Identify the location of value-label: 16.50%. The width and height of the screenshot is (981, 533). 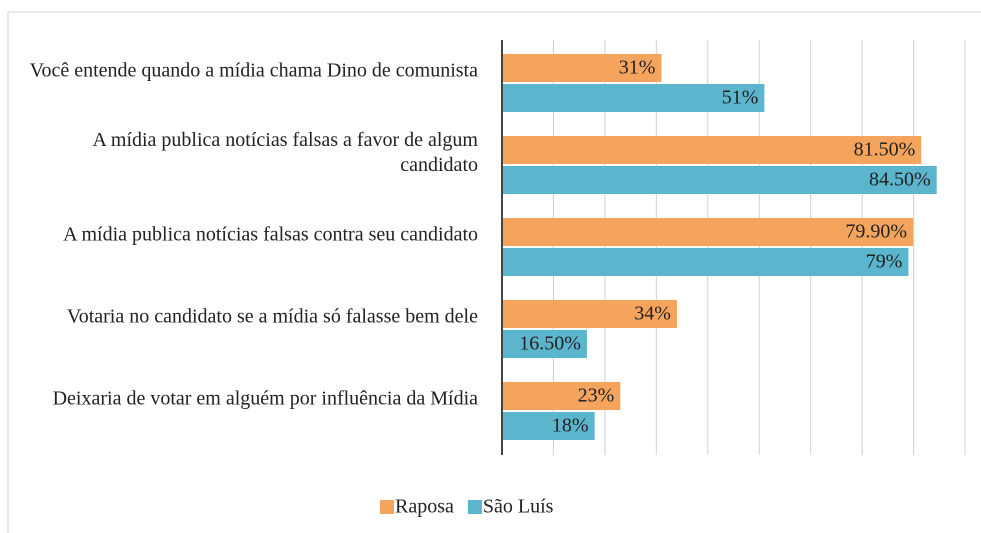
(550, 344).